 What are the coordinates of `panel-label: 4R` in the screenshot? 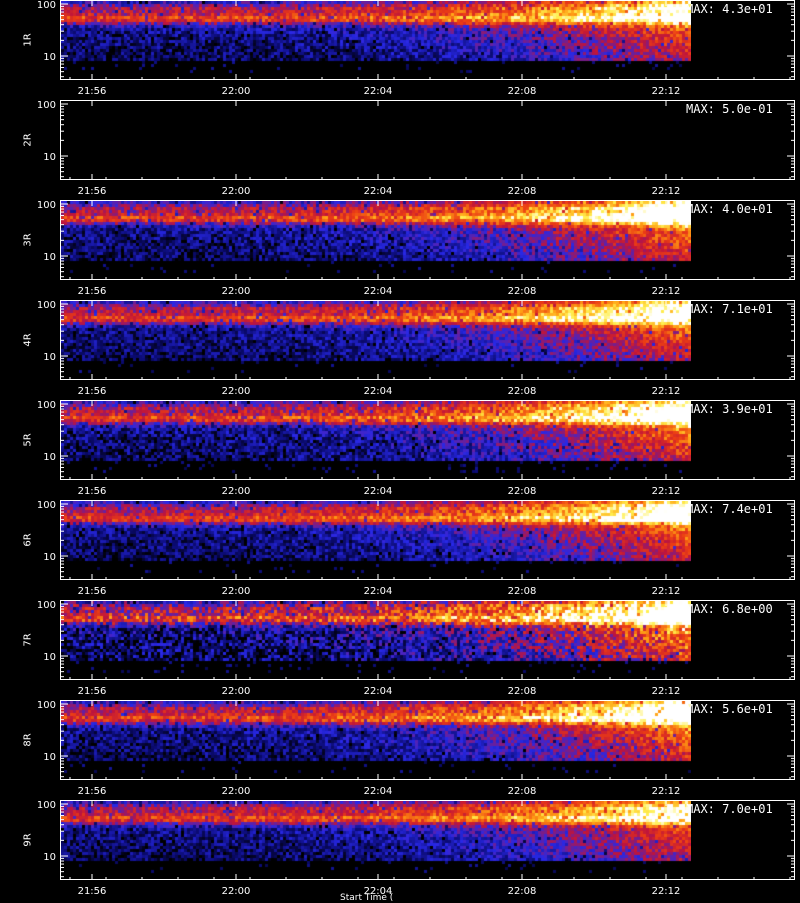 It's located at (28, 340).